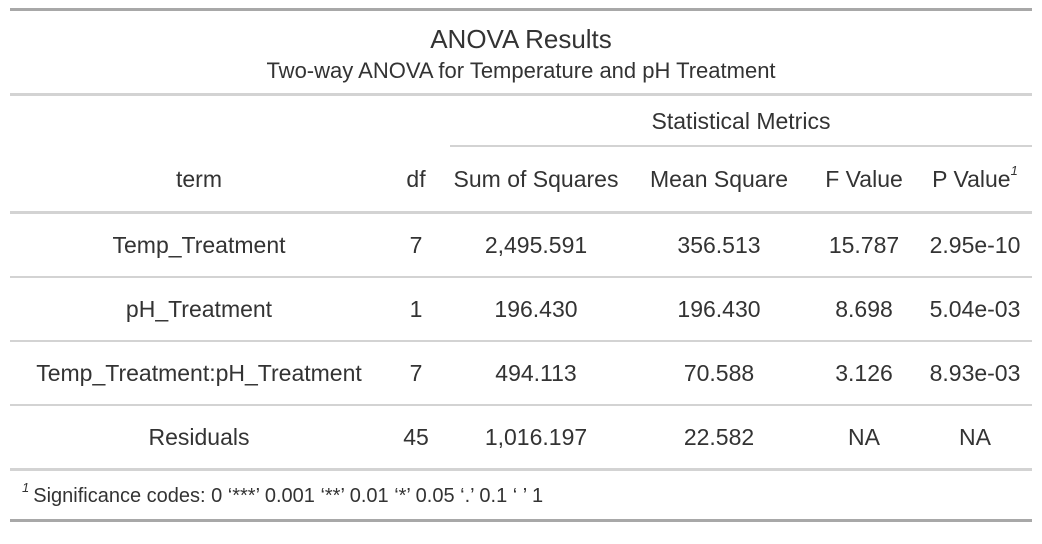 This screenshot has height=544, width=1042. I want to click on cell-sum-sq: 196.430, so click(536, 309).